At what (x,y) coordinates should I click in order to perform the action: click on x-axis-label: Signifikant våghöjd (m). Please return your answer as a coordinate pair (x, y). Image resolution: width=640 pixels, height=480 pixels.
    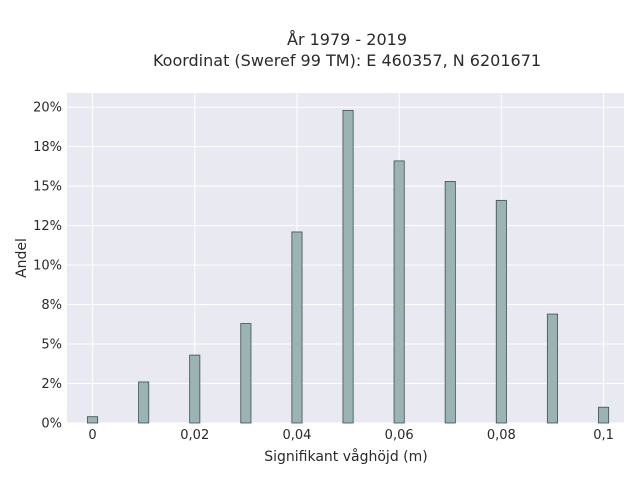
    Looking at the image, I should click on (345, 456).